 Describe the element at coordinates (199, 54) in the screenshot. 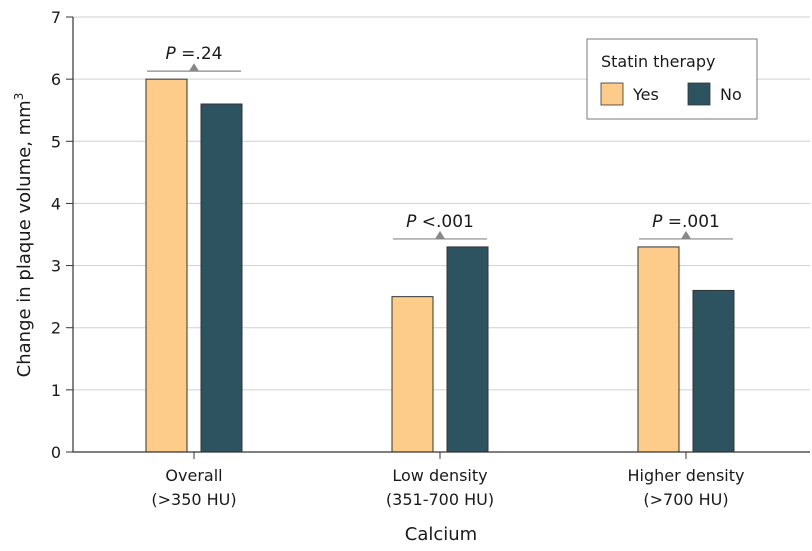

I see `p-value-text: =.24` at that location.